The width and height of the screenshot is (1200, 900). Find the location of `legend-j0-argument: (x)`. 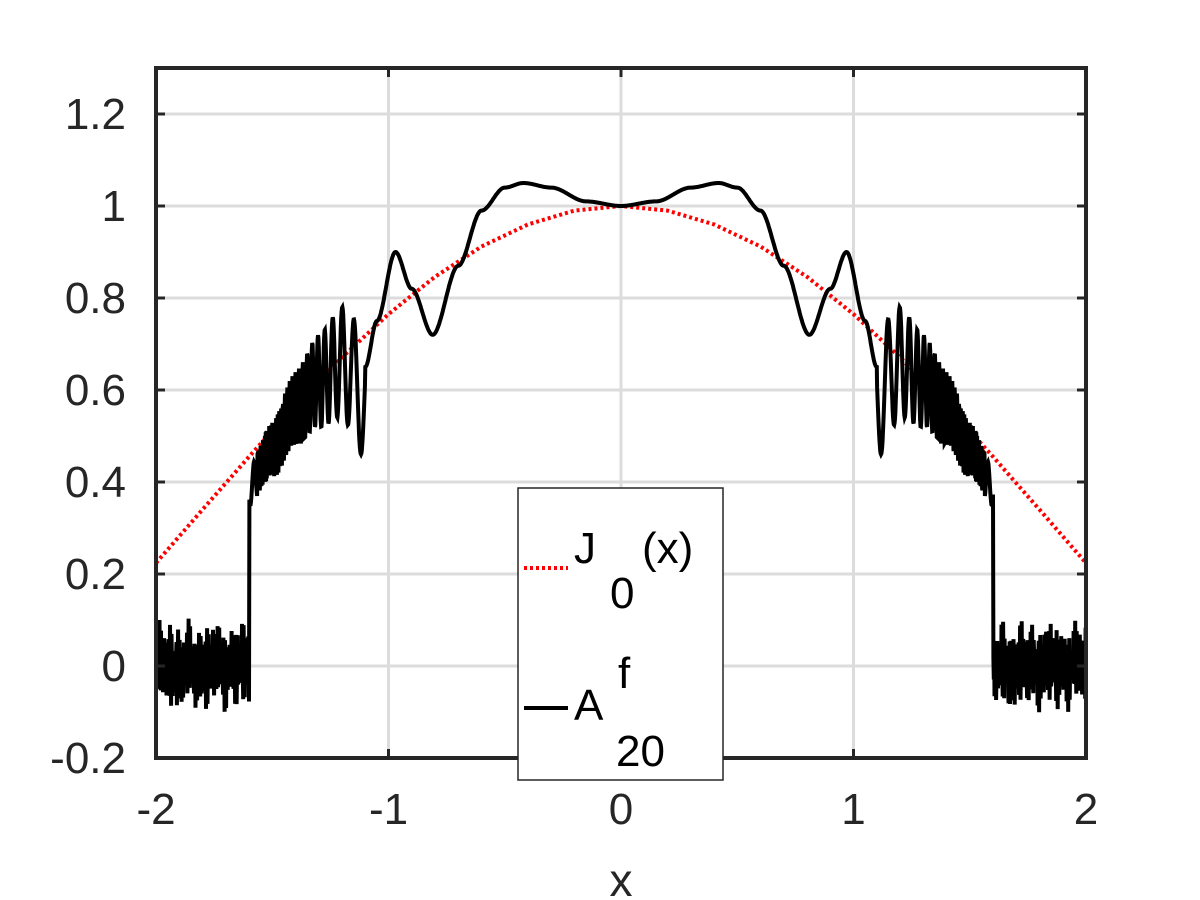

legend-j0-argument: (x) is located at coordinates (667, 548).